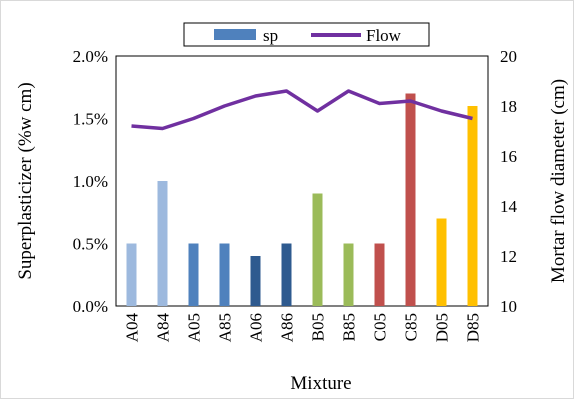 This screenshot has width=574, height=400. What do you see at coordinates (287, 327) in the screenshot?
I see `x-tick-label: A86` at bounding box center [287, 327].